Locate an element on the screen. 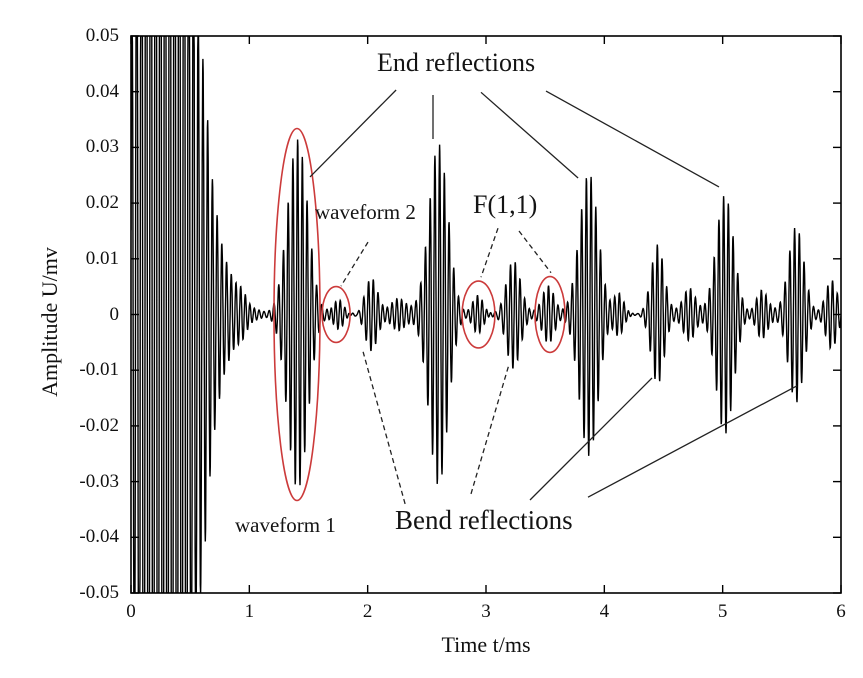 The image size is (863, 678). annotation-waveform-1: waveform 1 is located at coordinates (285, 525).